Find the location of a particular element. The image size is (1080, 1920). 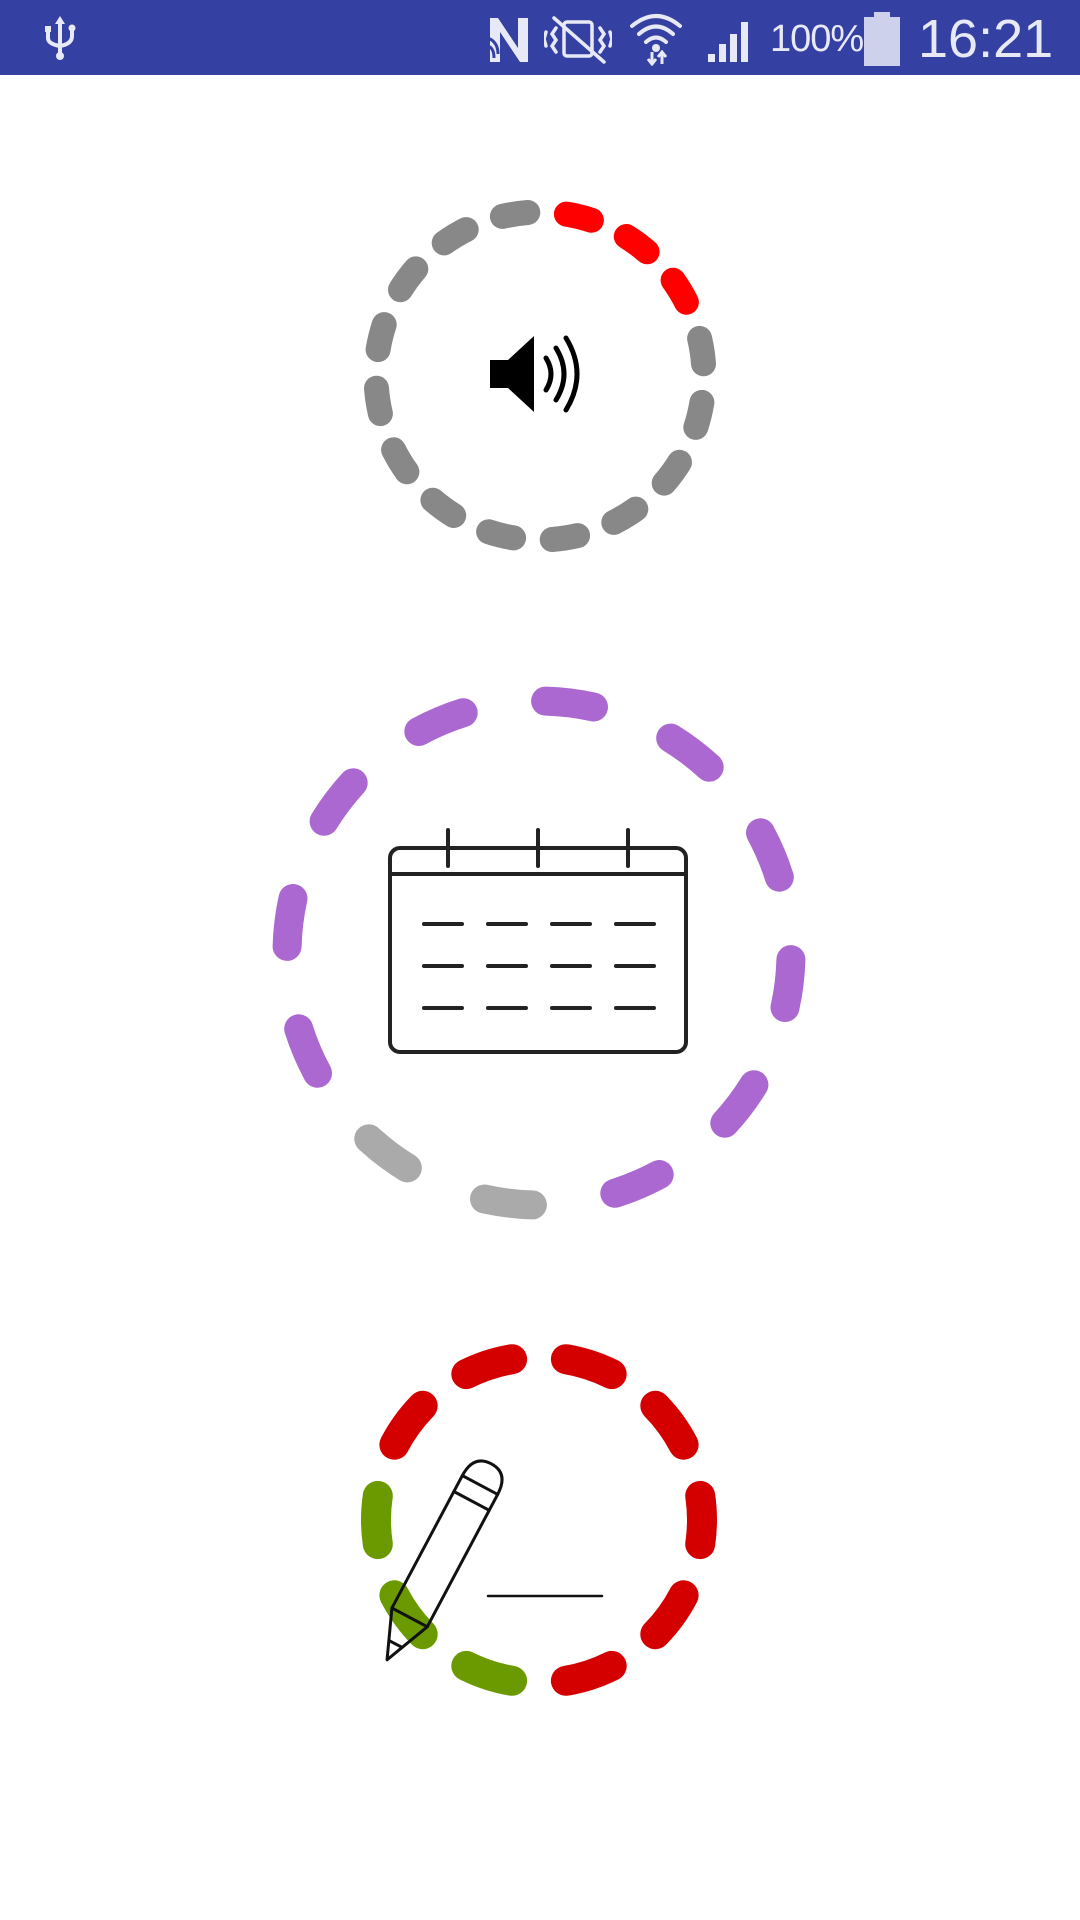

status-bar: 100% 16:21 is located at coordinates (540, 37).